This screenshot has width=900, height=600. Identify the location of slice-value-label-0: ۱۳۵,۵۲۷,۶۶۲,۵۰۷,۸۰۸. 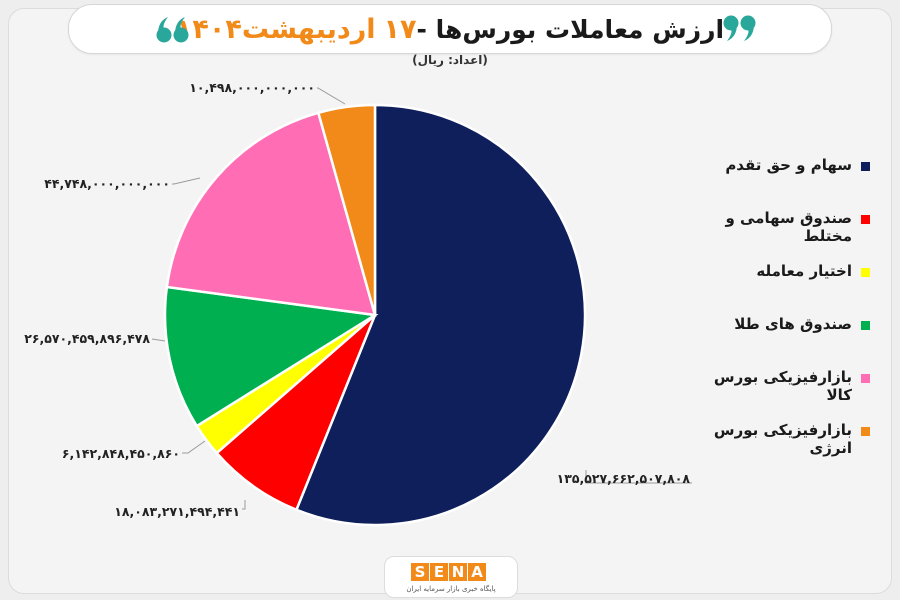
(624, 478).